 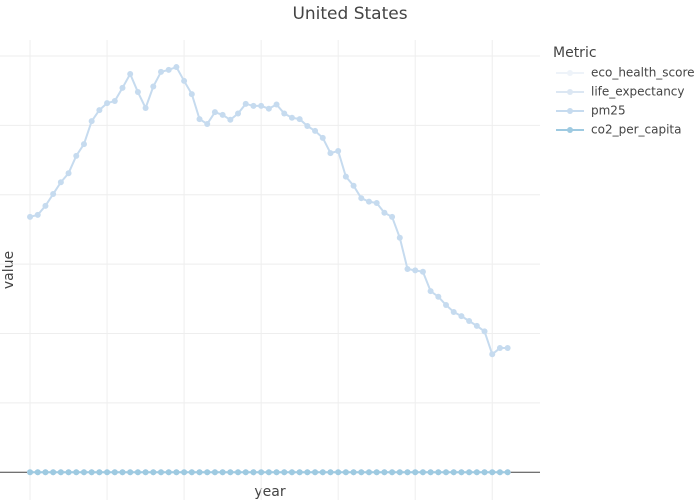 I want to click on y-axis-title: value, so click(x=9, y=270).